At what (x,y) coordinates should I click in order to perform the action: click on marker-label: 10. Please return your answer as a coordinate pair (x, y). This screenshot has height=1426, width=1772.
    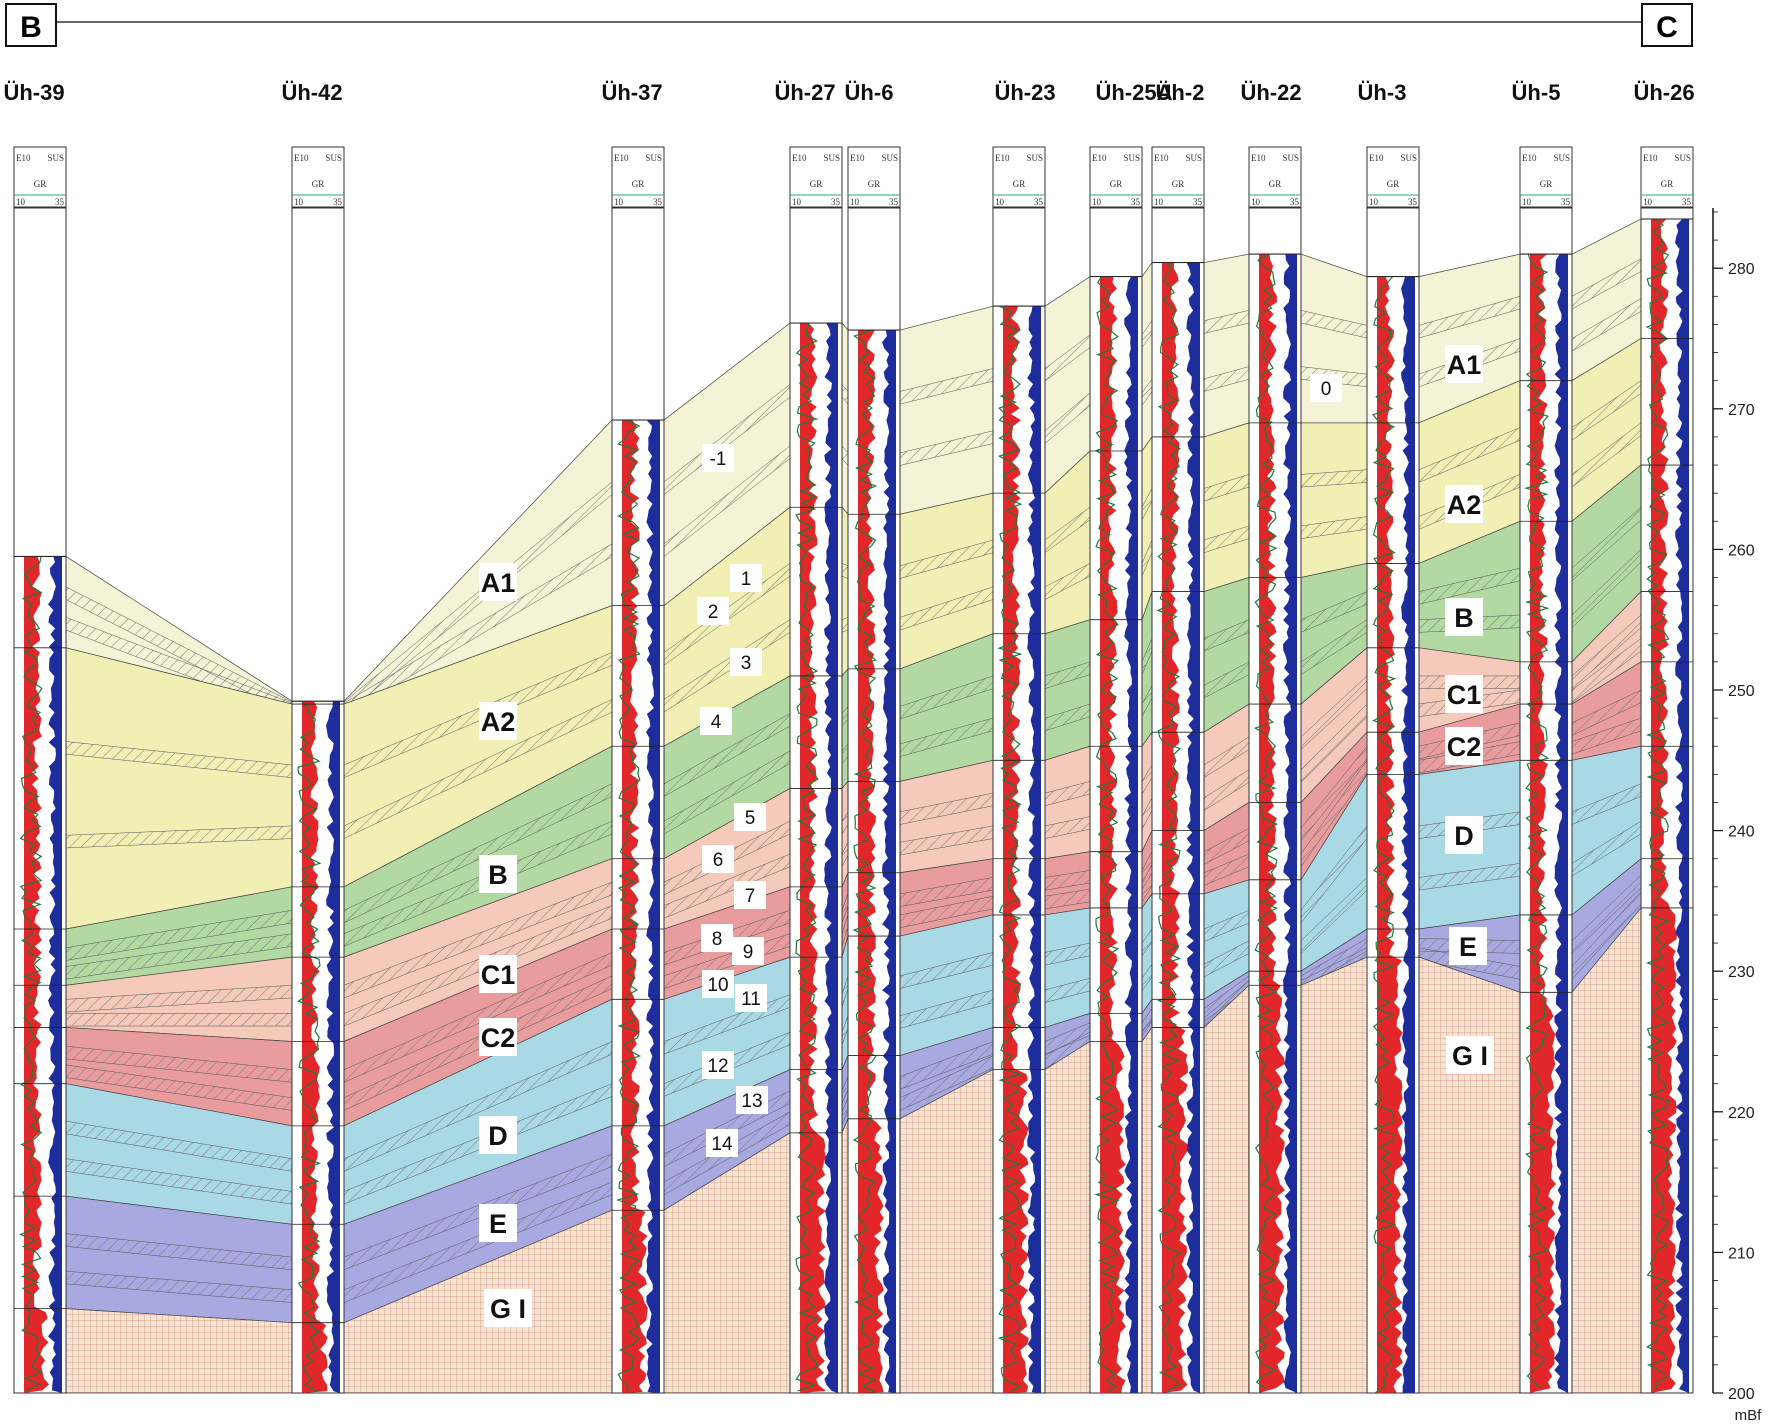
    Looking at the image, I should click on (717, 985).